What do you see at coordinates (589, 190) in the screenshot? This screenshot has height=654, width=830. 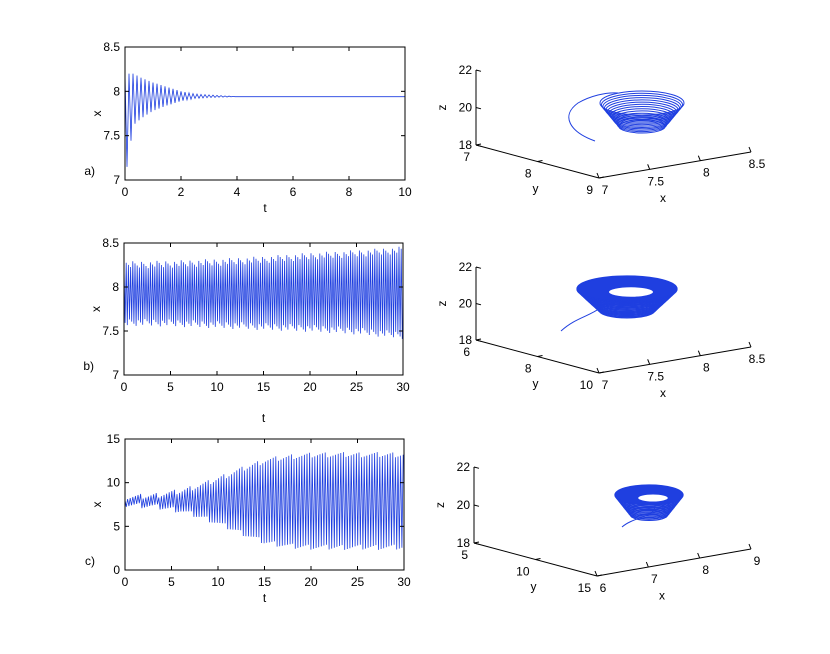 I see `y-tick-label: 9` at bounding box center [589, 190].